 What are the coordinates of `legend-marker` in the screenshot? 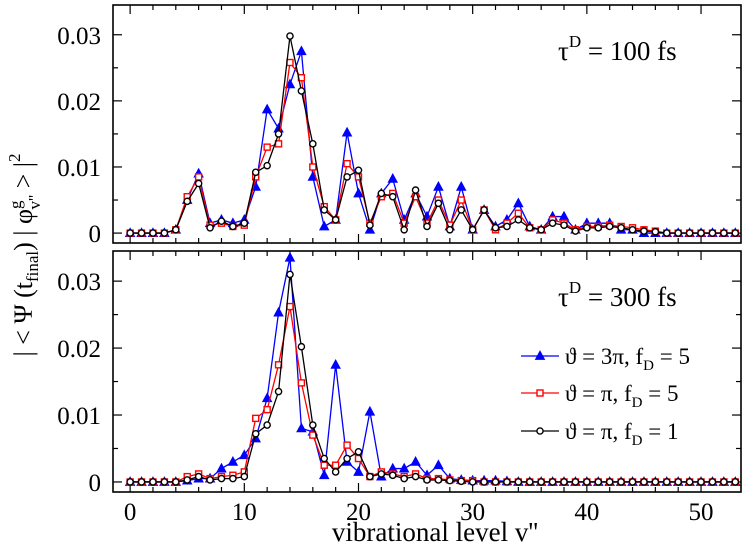 It's located at (540, 431).